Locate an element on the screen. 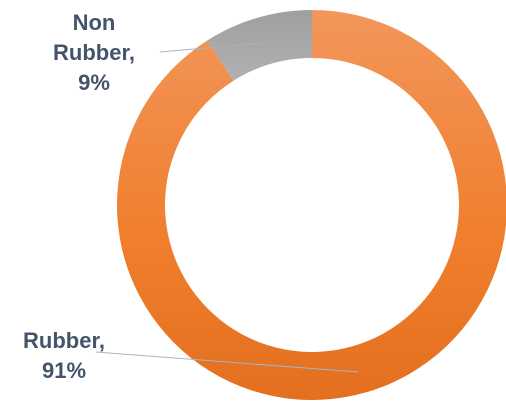 The width and height of the screenshot is (506, 406). leader-line-rubber is located at coordinates (227, 362).